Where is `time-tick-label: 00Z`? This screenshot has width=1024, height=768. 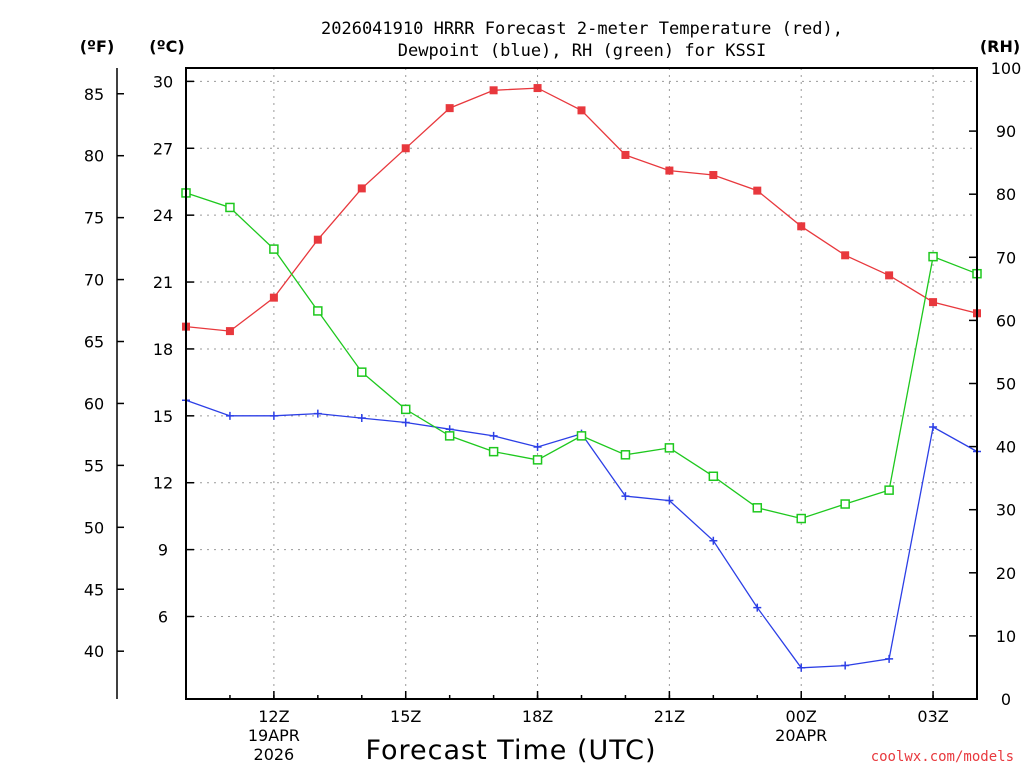
time-tick-label: 00Z is located at coordinates (801, 716).